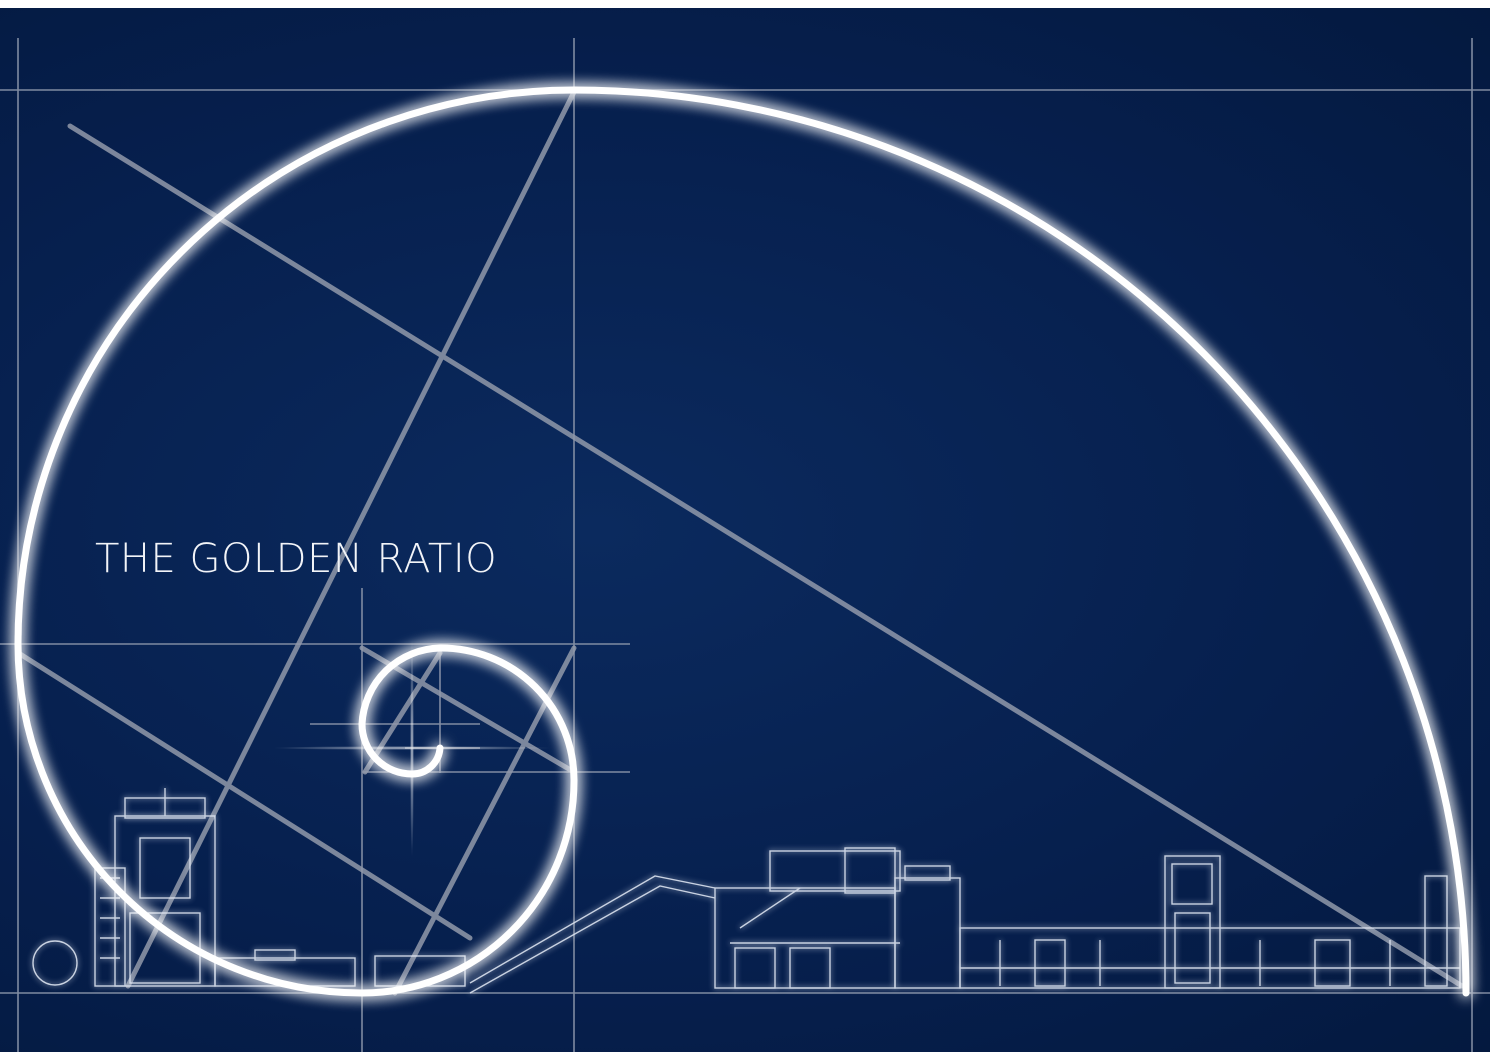 The image size is (1490, 1052). Describe the element at coordinates (412, 748) in the screenshot. I see `flare` at that location.